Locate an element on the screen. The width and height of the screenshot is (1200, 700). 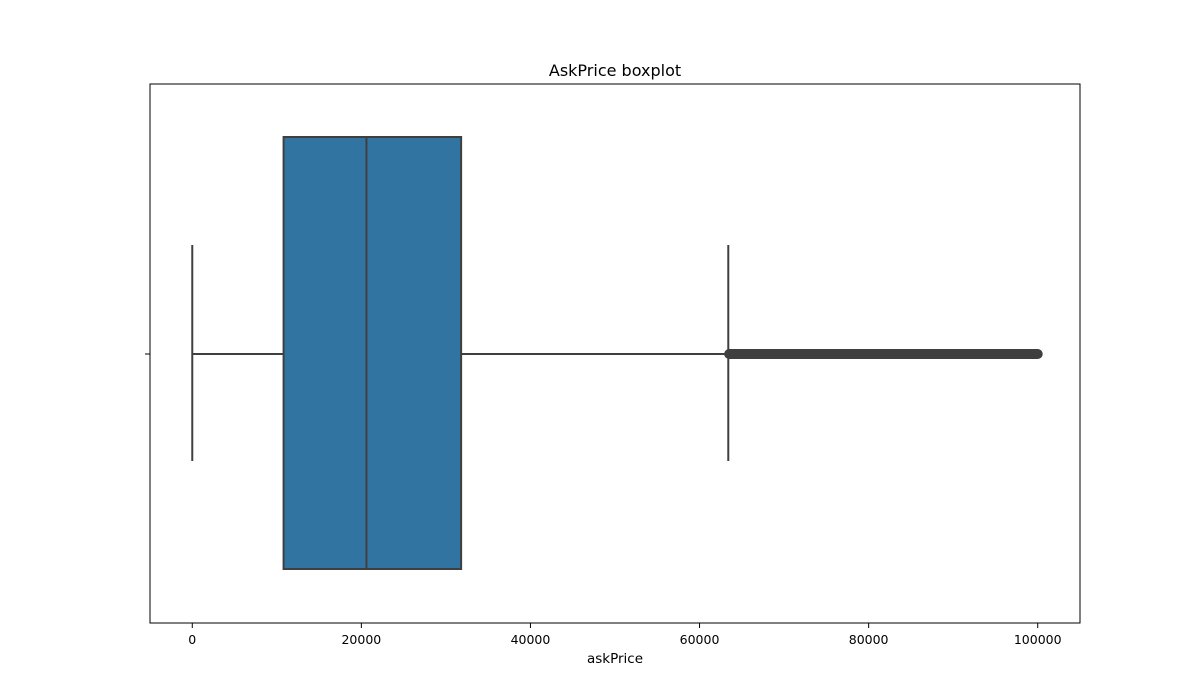
x-tick-label: 40000 is located at coordinates (531, 639).